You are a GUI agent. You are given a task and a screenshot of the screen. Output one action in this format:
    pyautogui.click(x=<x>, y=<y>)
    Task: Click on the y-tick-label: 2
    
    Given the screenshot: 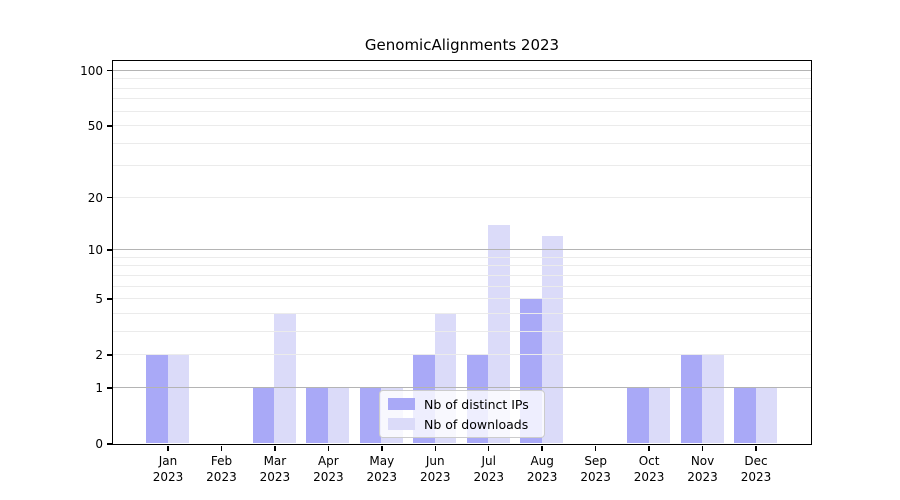 What is the action you would take?
    pyautogui.click(x=99, y=355)
    